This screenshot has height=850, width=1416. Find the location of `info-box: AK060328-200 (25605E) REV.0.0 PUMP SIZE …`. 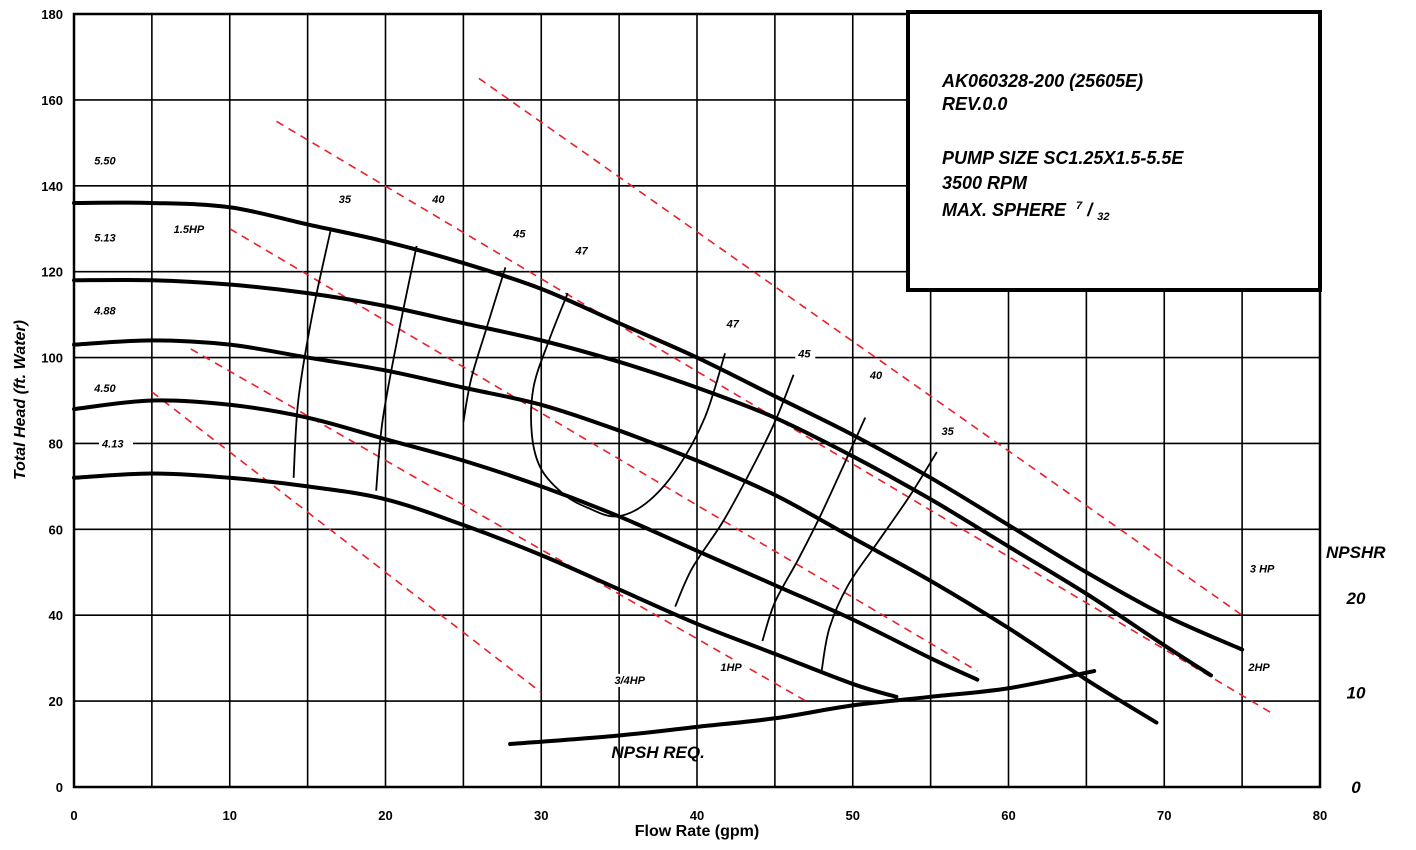

info-box: AK060328-200 (25605E) REV.0.0 PUMP SIZE … is located at coordinates (1114, 151).